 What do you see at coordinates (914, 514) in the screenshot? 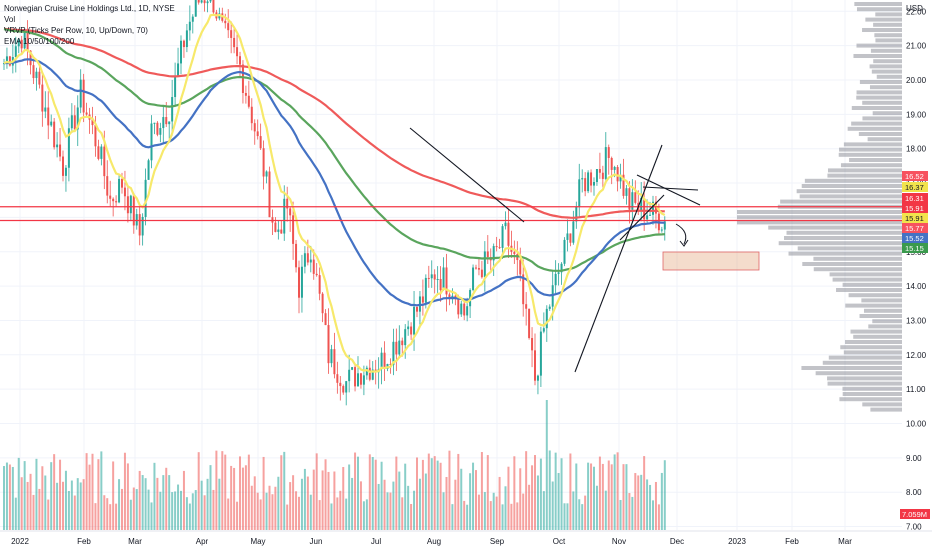
I see `volume-badge-label: 7.059M` at bounding box center [914, 514].